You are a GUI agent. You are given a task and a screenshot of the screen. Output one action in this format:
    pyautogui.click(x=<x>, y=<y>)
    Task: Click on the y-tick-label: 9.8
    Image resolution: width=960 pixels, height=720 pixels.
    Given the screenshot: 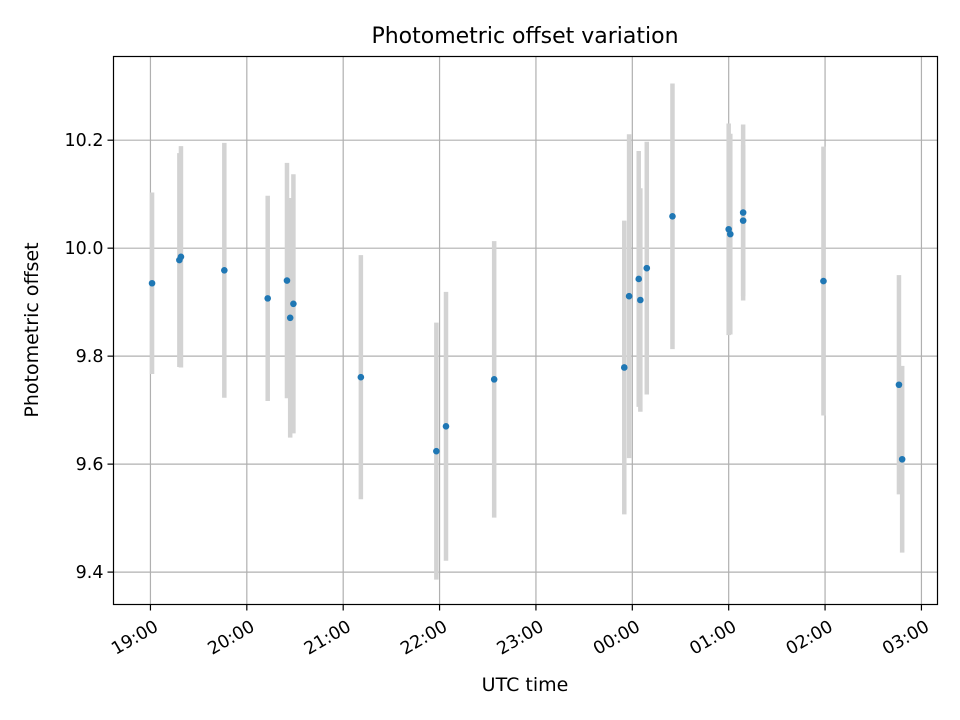 What is the action you would take?
    pyautogui.click(x=90, y=357)
    